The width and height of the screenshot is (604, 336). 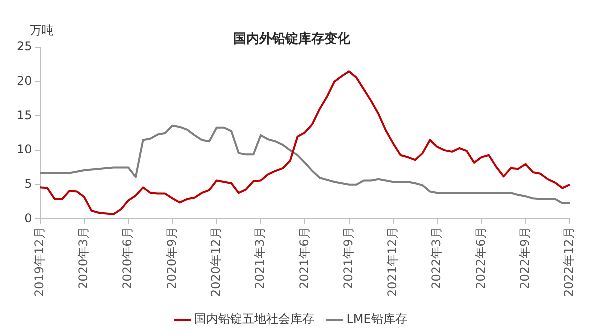 I want to click on x-tick-label: 2021年6月, so click(x=304, y=258).